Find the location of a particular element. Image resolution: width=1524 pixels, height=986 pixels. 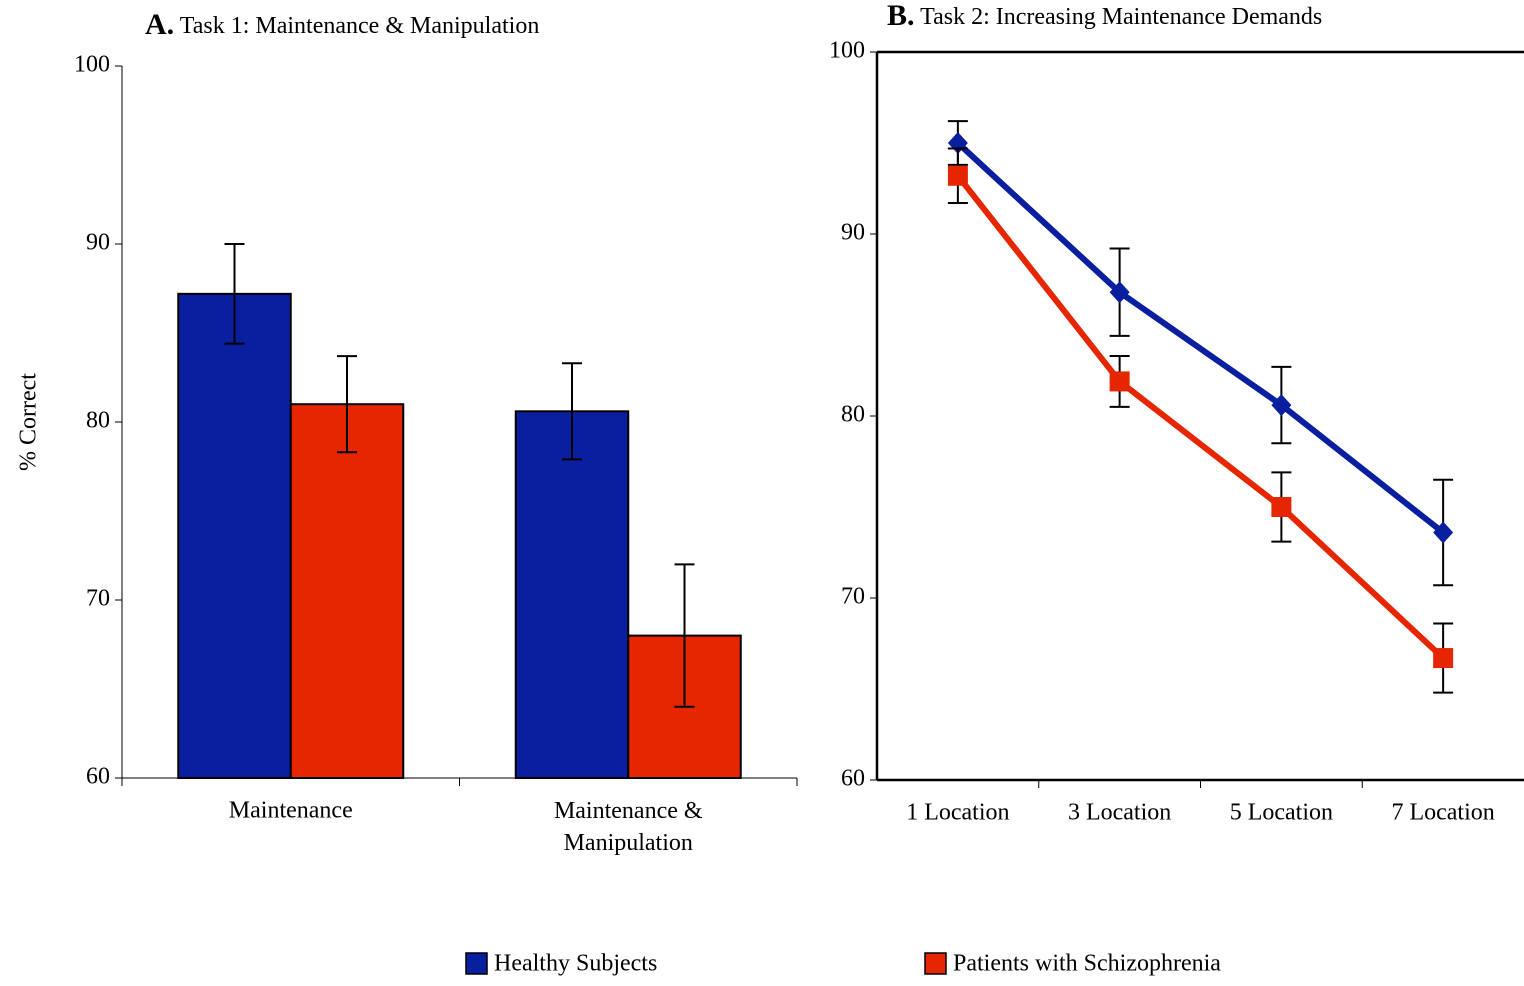

title-text: Task 1: Maintenance & Manipulation is located at coordinates (360, 26).